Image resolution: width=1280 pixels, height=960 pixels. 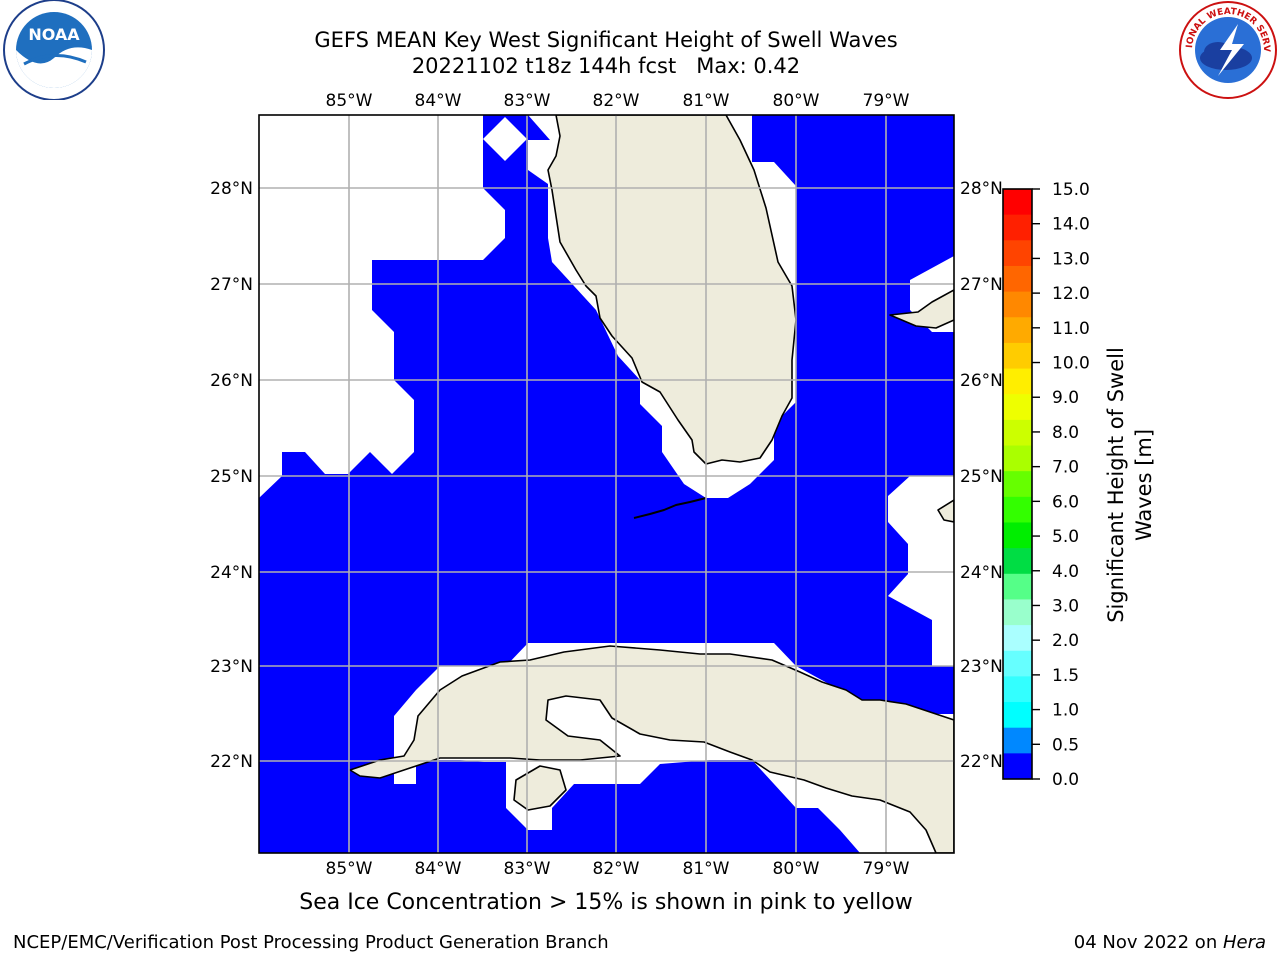 What do you see at coordinates (1065, 398) in the screenshot?
I see `colorbar-tick-label: 9.0` at bounding box center [1065, 398].